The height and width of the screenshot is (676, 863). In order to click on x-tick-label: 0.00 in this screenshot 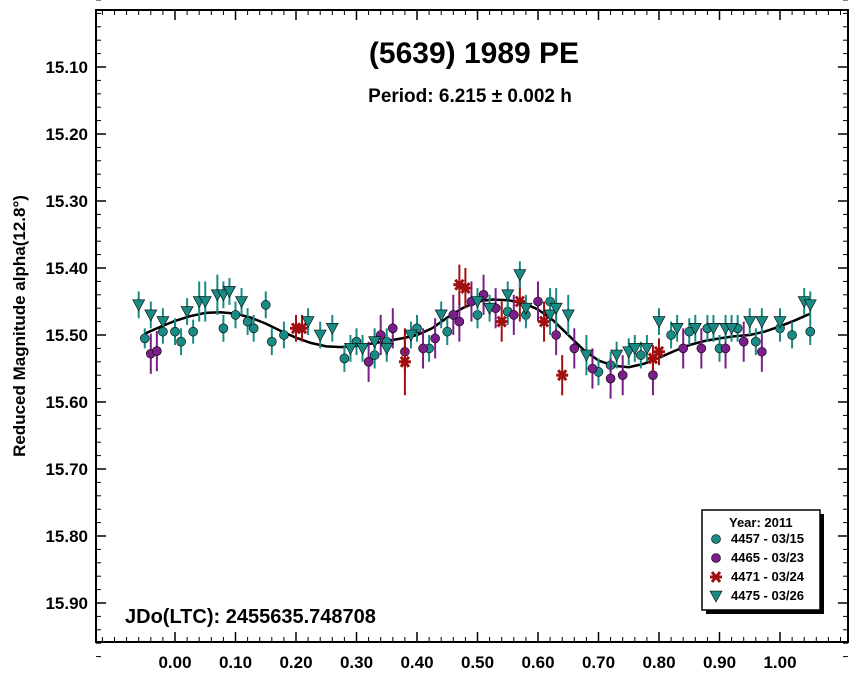, I will do `click(174, 662)`.